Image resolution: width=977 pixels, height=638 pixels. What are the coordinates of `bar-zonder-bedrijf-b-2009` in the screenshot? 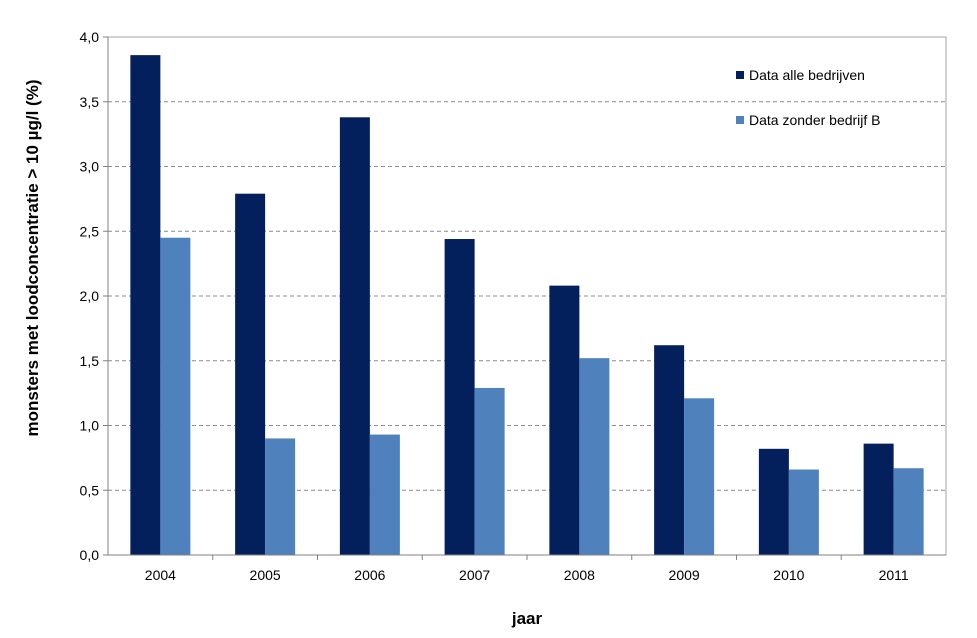 It's located at (699, 476).